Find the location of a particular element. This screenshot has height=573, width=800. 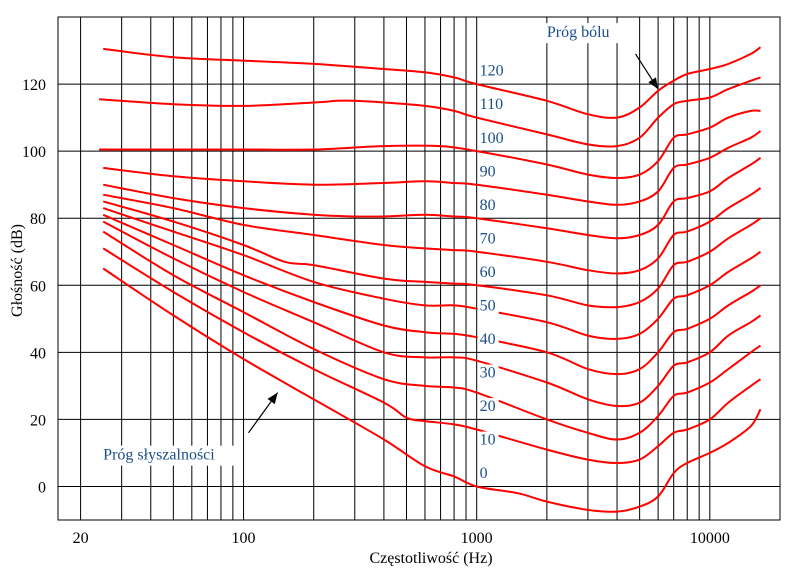

curve-label-20: 20 is located at coordinates (488, 406).